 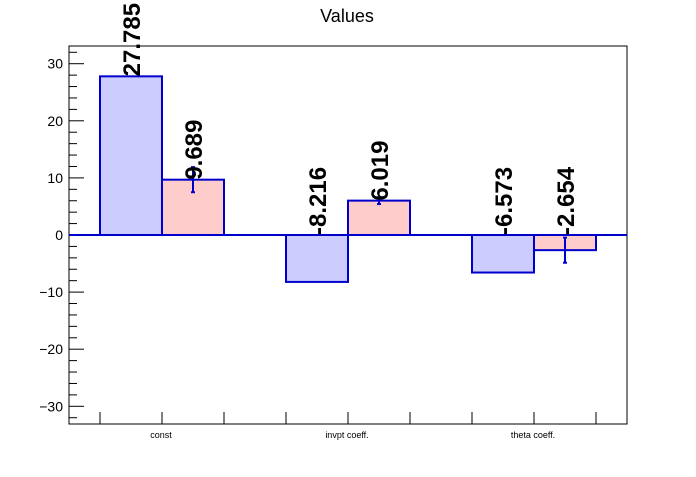 I want to click on error-bars, so click(x=379, y=215).